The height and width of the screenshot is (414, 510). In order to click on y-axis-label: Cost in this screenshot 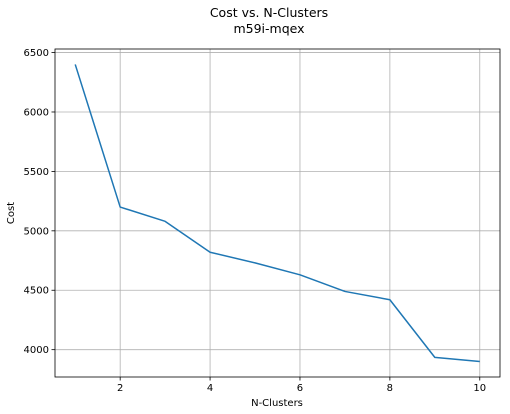, I will do `click(11, 213)`.